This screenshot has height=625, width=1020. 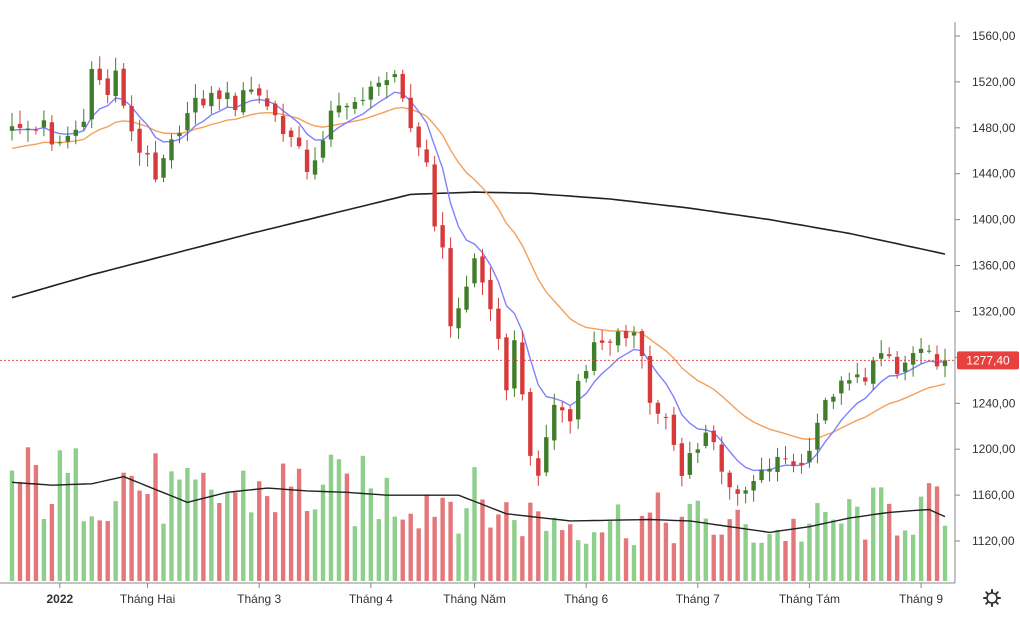 What do you see at coordinates (586, 599) in the screenshot?
I see `time-tick-label: Tháng 6` at bounding box center [586, 599].